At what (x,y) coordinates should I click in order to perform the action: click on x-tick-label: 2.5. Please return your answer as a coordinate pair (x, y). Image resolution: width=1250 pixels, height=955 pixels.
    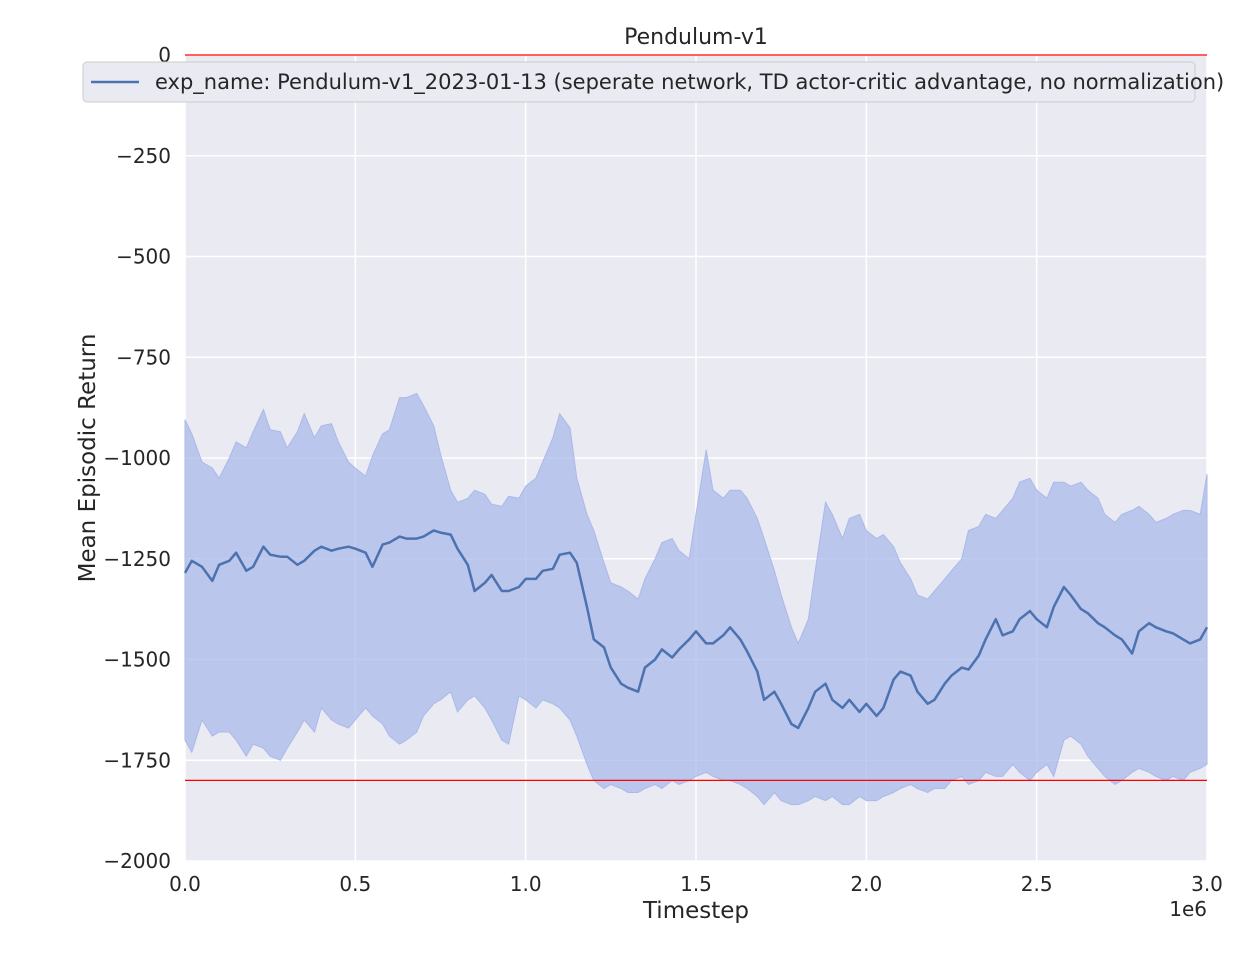
    Looking at the image, I should click on (1037, 884).